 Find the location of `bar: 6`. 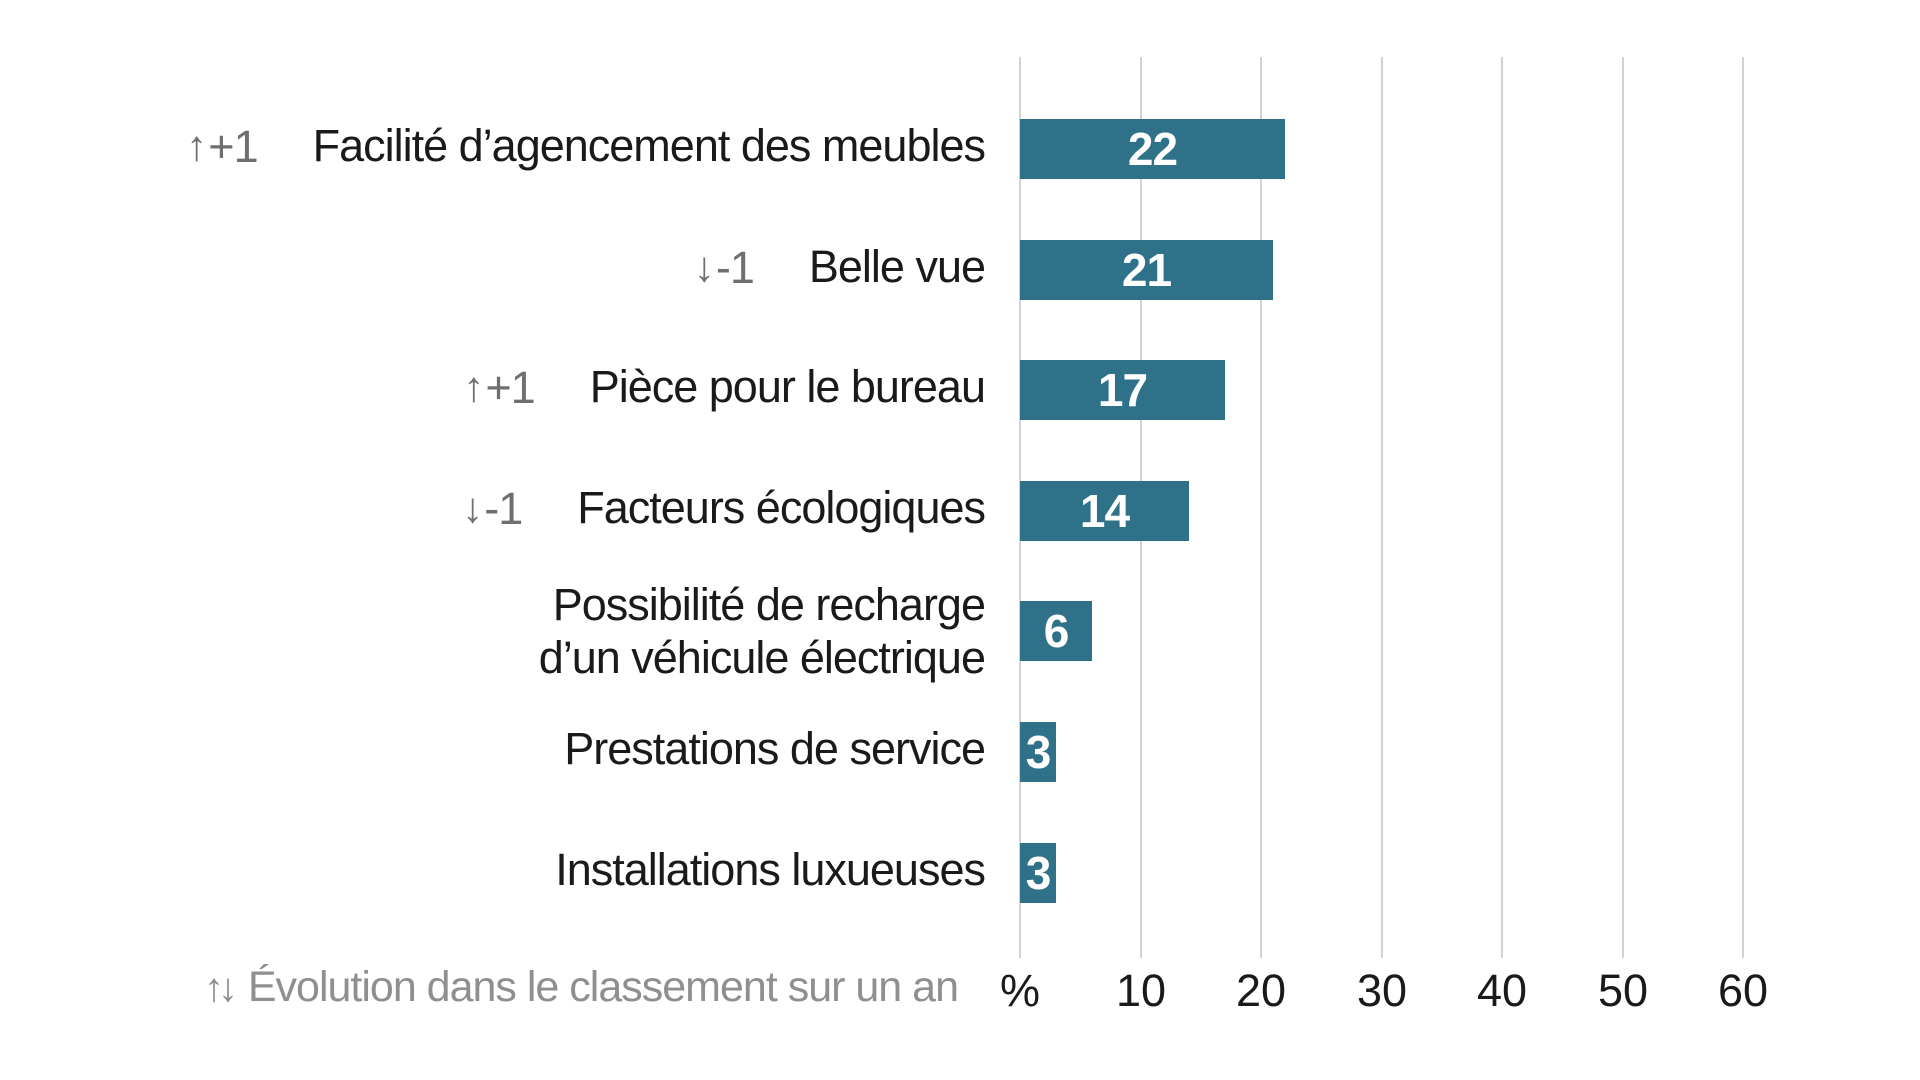

bar: 6 is located at coordinates (1056, 631).